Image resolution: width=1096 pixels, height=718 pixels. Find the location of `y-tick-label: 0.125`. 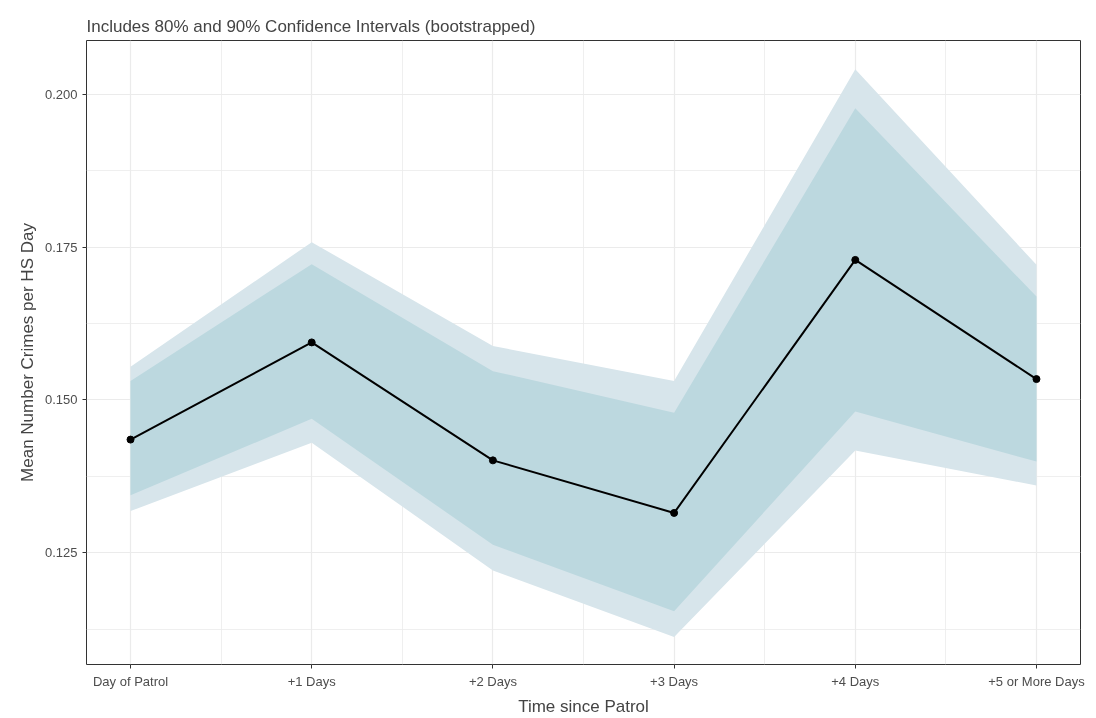

y-tick-label: 0.125 is located at coordinates (61, 553).